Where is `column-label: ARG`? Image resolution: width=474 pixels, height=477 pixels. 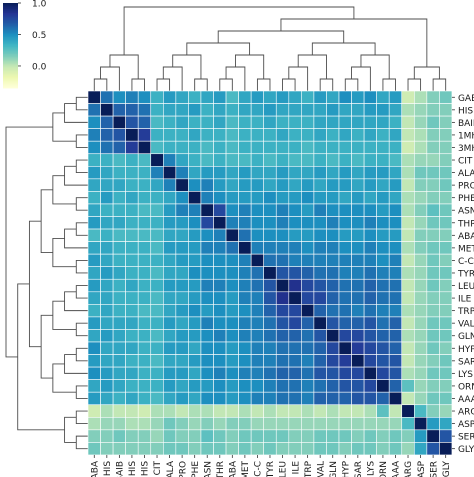
column-label: ARG is located at coordinates (409, 469).